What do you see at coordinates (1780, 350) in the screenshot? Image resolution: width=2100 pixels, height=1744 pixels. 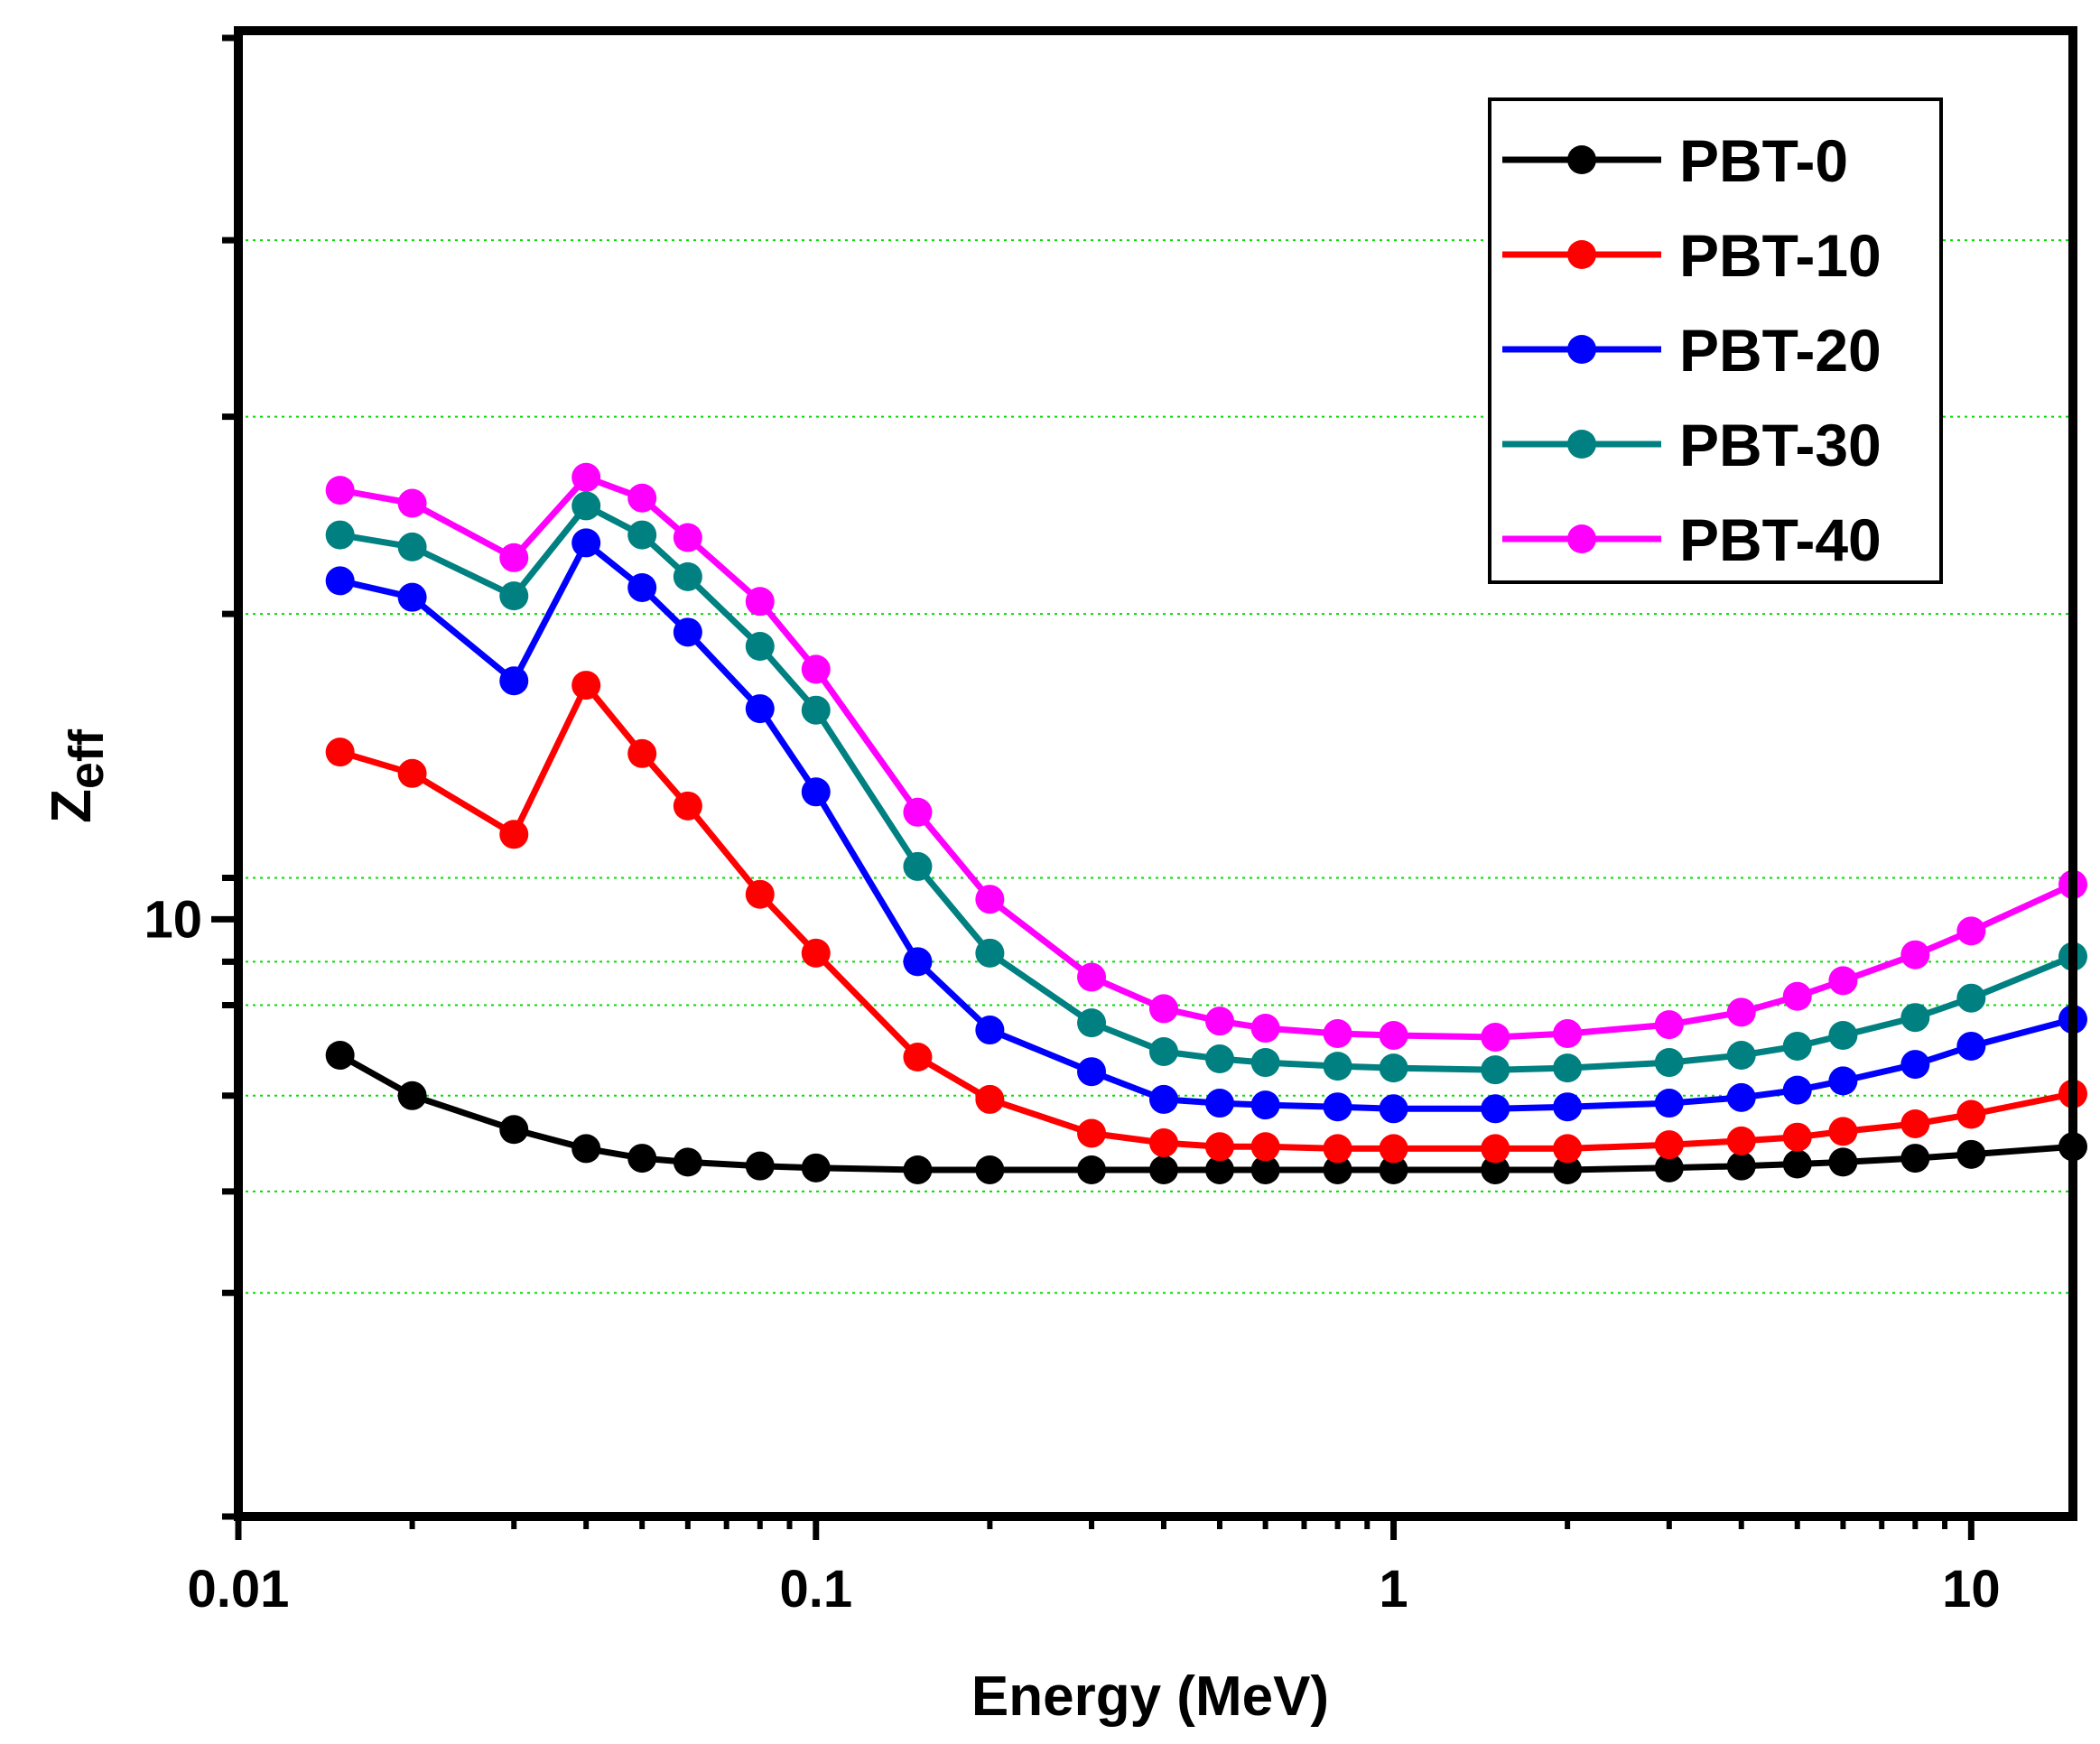 I see `legend-label-pbt-20: PBT-20` at bounding box center [1780, 350].